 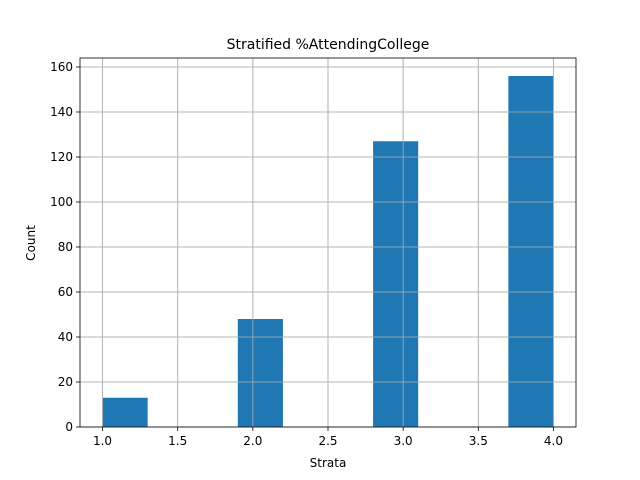 What do you see at coordinates (65, 292) in the screenshot?
I see `y-tick-label: 60` at bounding box center [65, 292].